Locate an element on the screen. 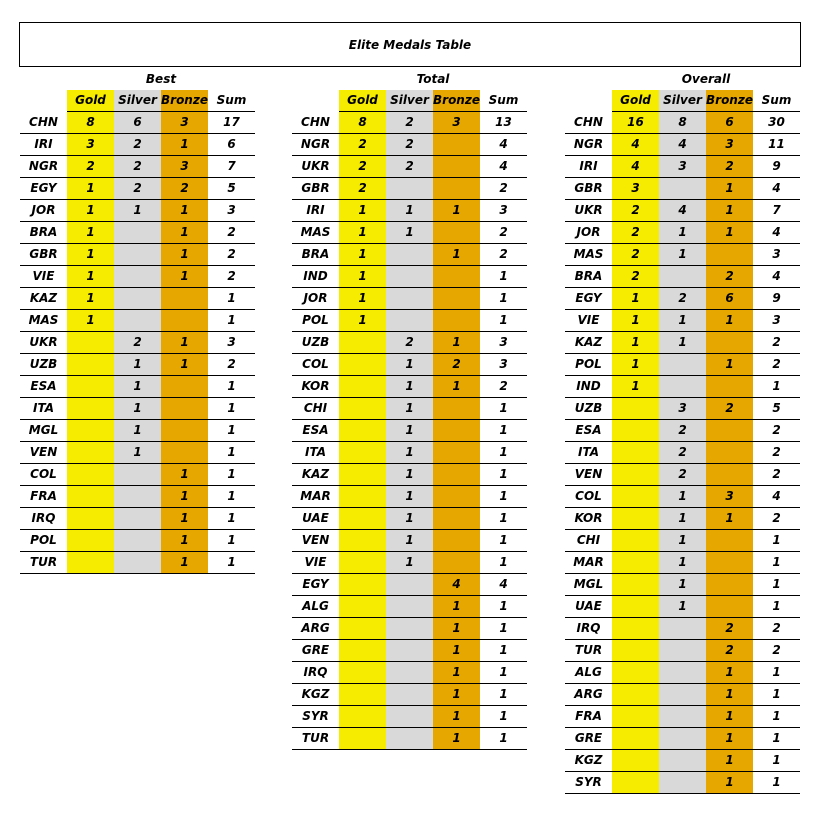 The height and width of the screenshot is (815, 820). country-cell: MAR is located at coordinates (588, 562).